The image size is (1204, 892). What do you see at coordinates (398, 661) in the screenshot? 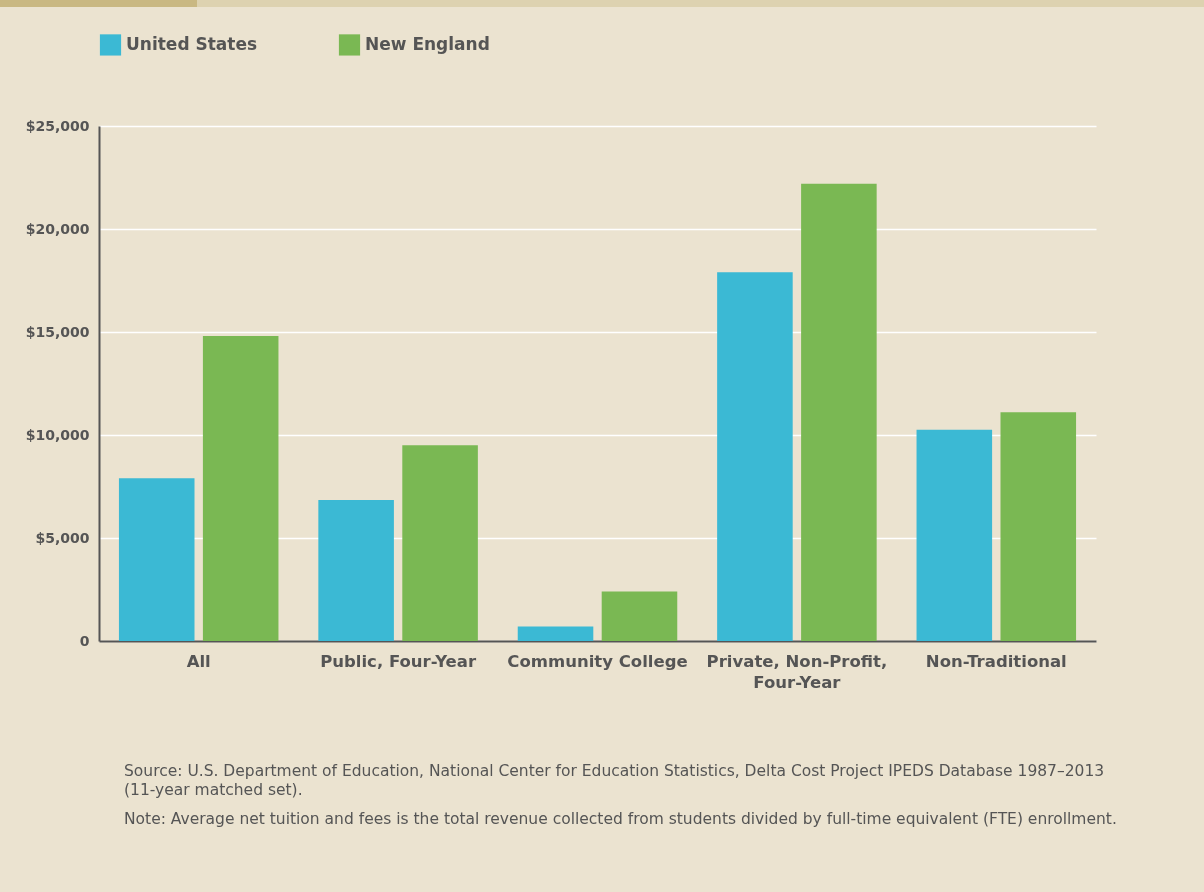
I see `x-tick-label: Public, Four-Year` at bounding box center [398, 661].